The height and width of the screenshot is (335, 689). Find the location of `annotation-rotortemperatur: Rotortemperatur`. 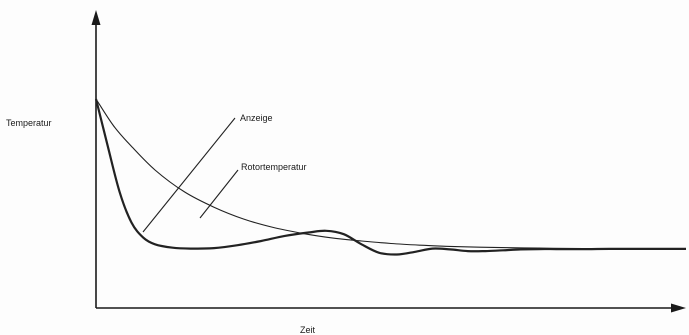

annotation-rotortemperatur: Rotortemperatur is located at coordinates (274, 167).